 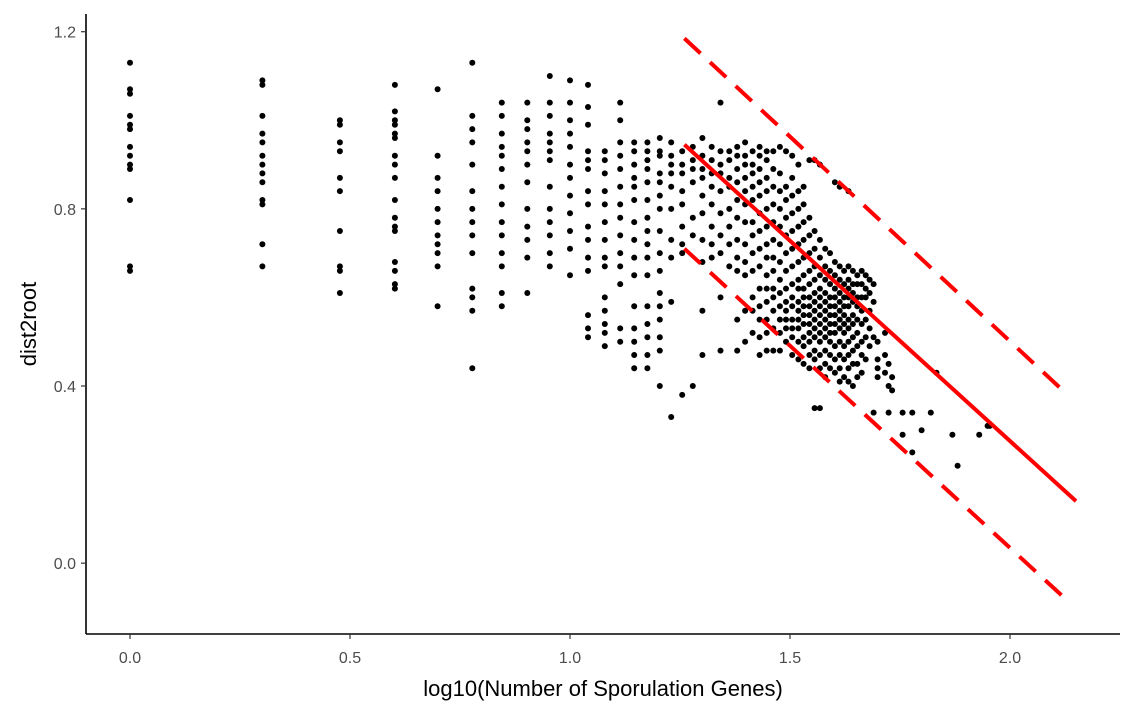 What do you see at coordinates (28, 324) in the screenshot?
I see `y-axis-title: dist2root` at bounding box center [28, 324].